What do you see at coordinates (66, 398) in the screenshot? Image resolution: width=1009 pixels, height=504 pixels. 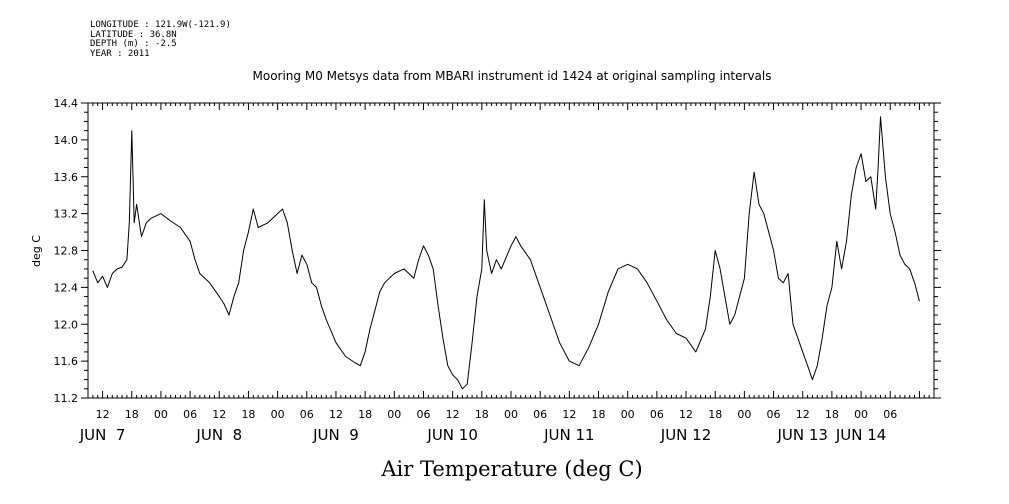 I see `y-tick-label: 11.2` at bounding box center [66, 398].